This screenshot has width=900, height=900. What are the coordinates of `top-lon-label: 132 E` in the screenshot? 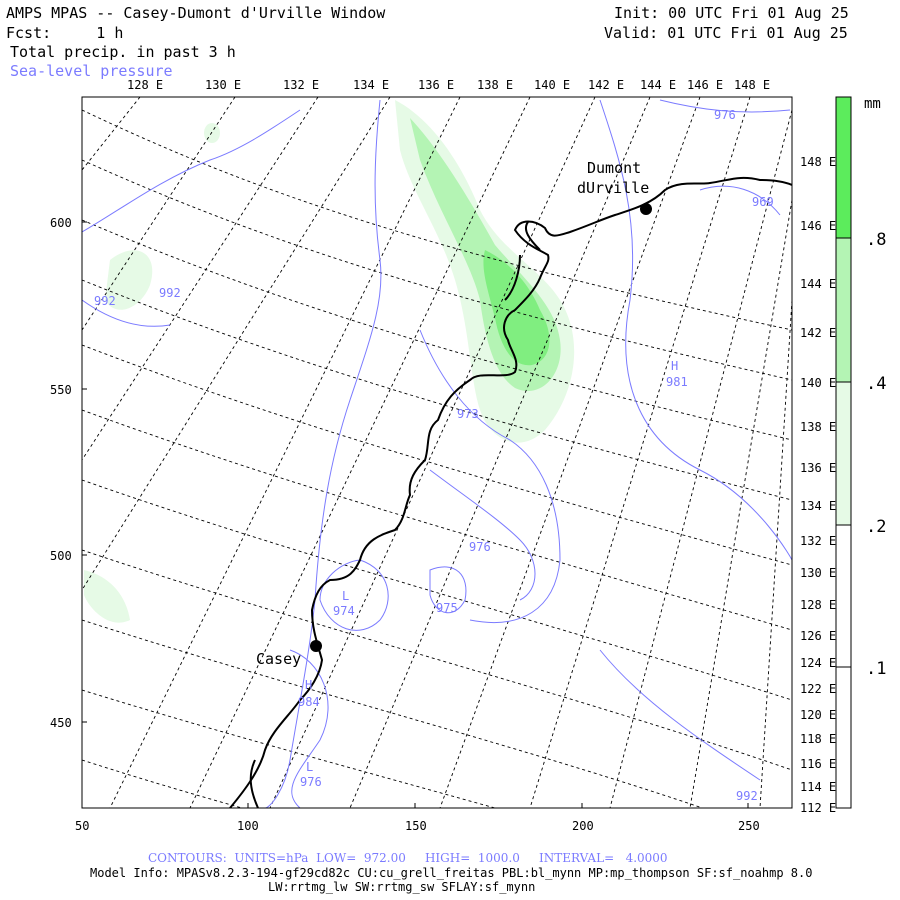 It's located at (301, 85).